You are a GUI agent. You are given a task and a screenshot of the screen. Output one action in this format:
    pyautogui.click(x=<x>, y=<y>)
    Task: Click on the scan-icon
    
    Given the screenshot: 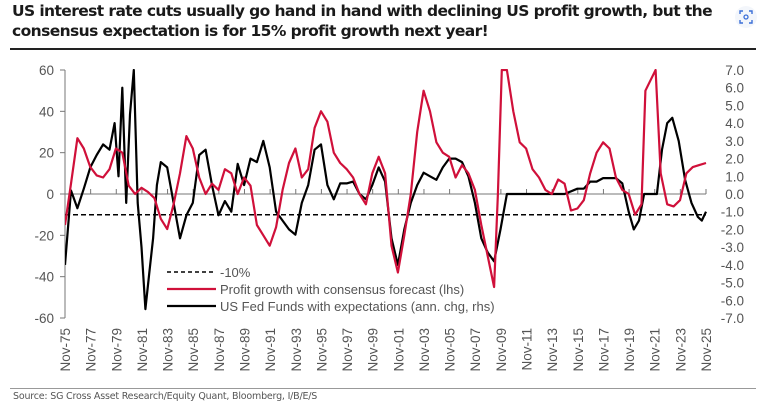 What is the action you would take?
    pyautogui.click(x=746, y=17)
    